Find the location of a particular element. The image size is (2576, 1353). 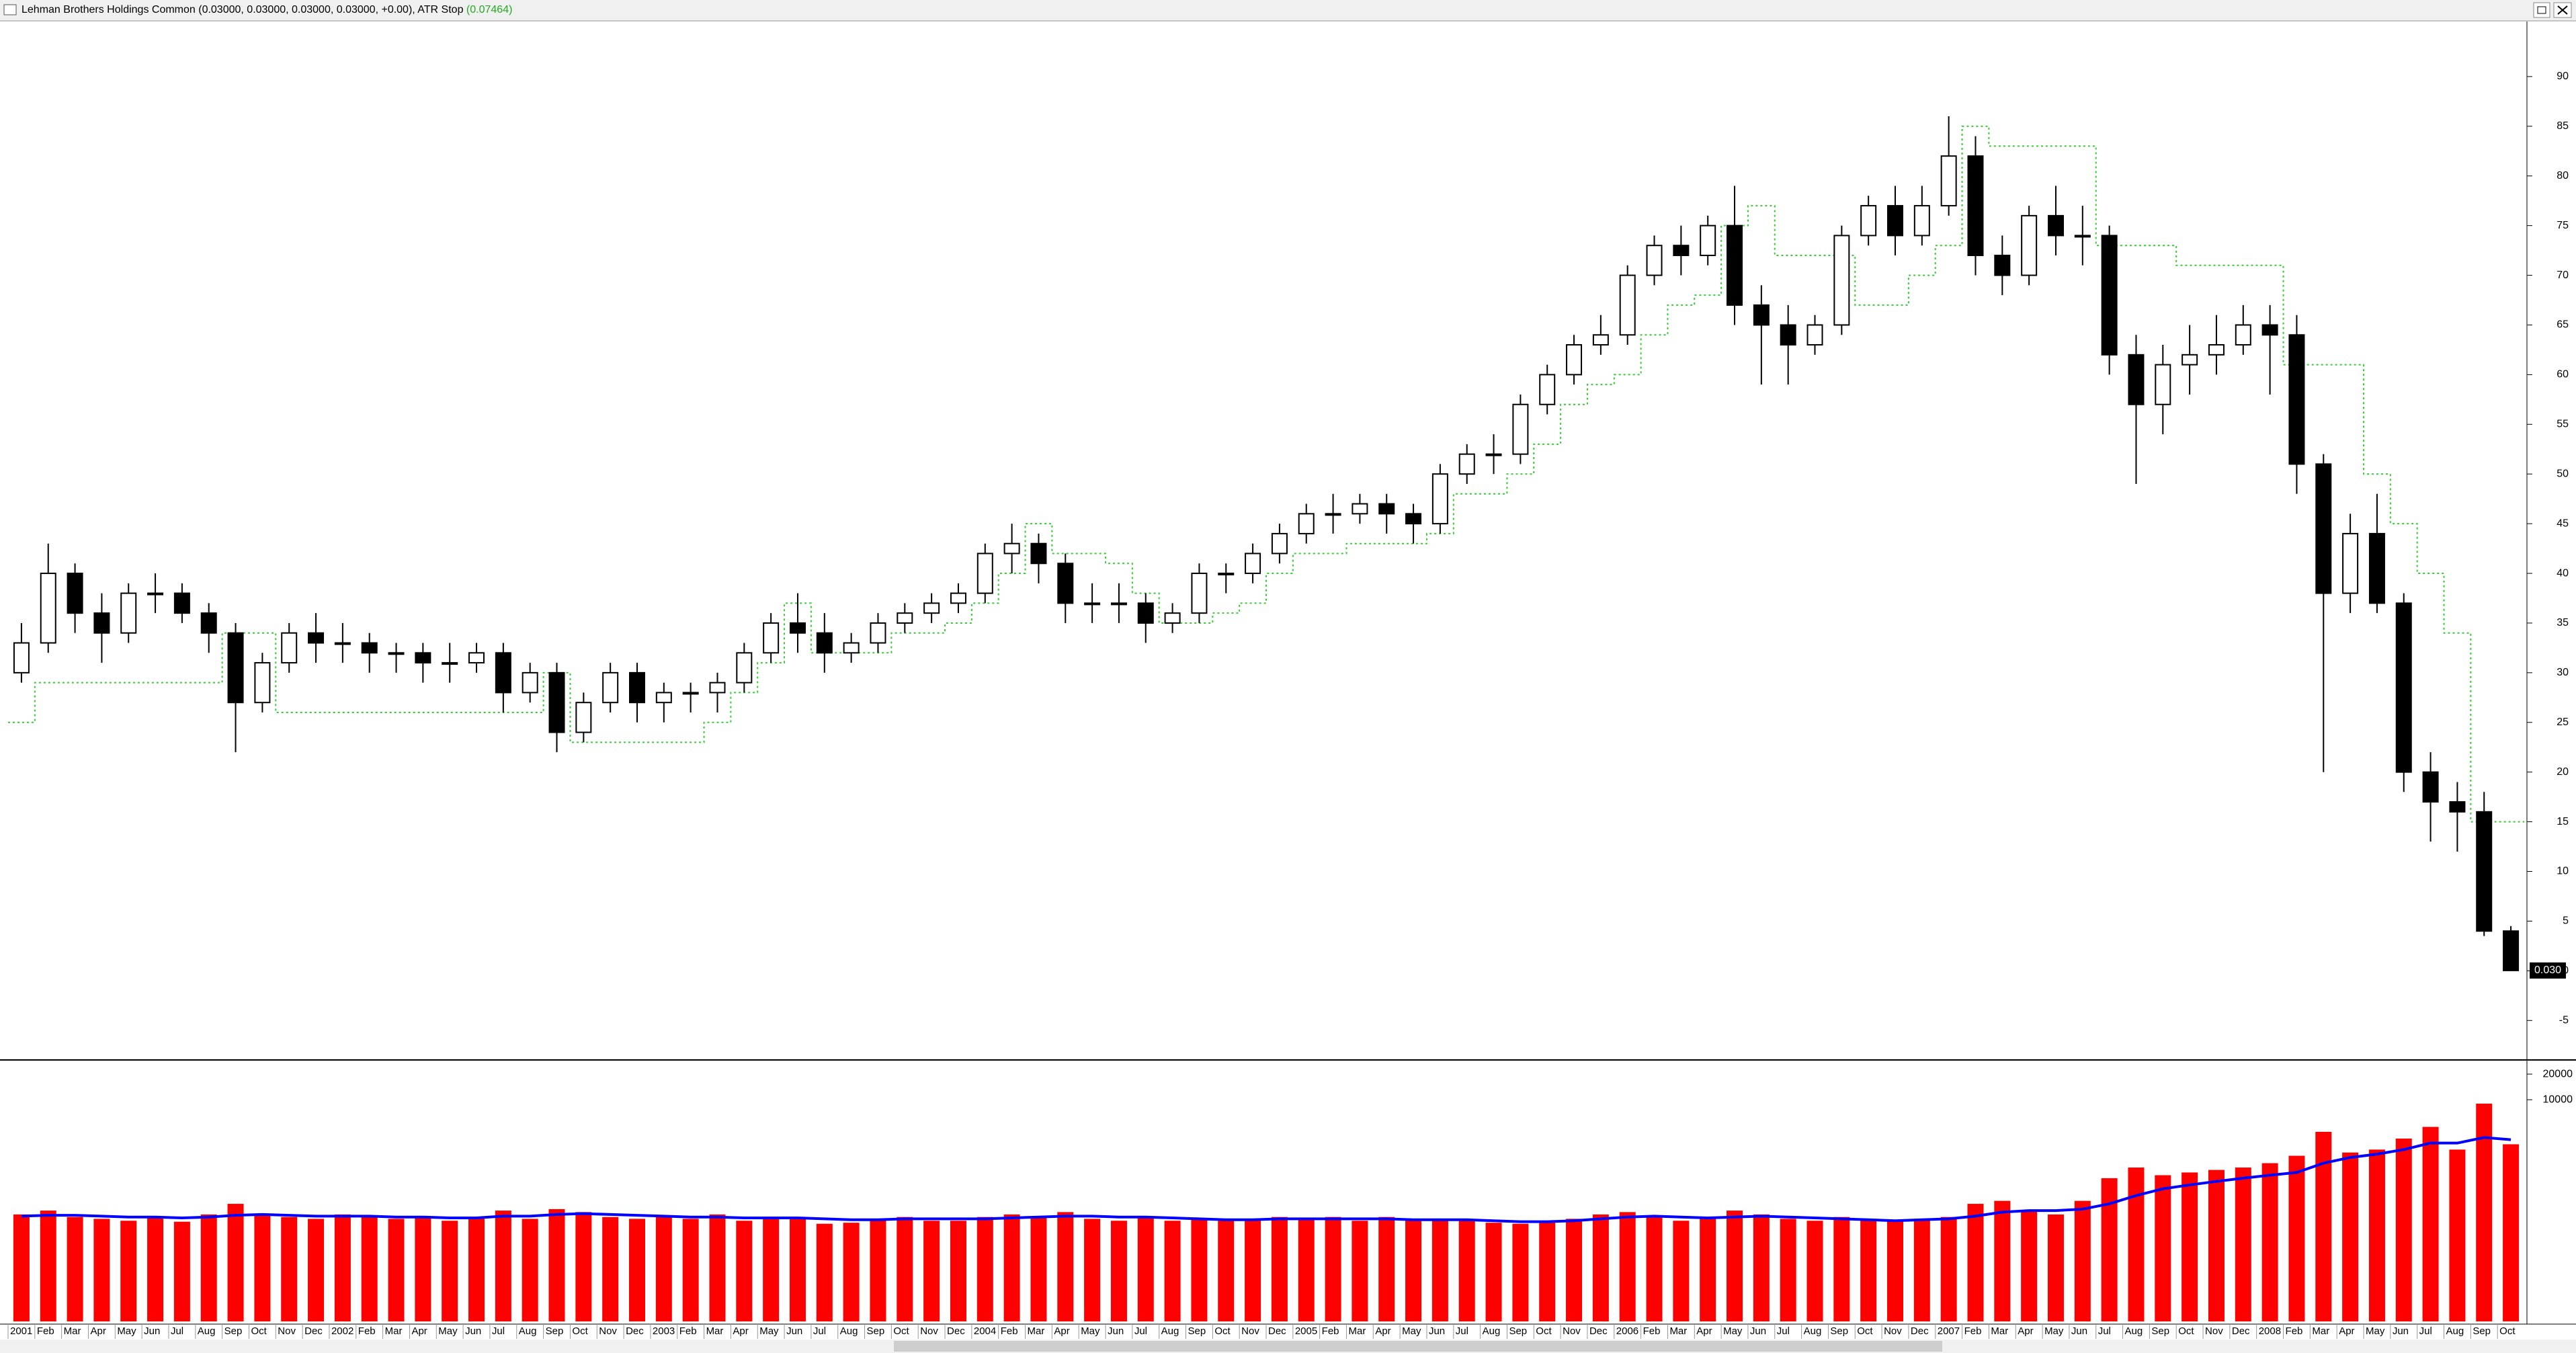

close-icon is located at coordinates (2562, 10).